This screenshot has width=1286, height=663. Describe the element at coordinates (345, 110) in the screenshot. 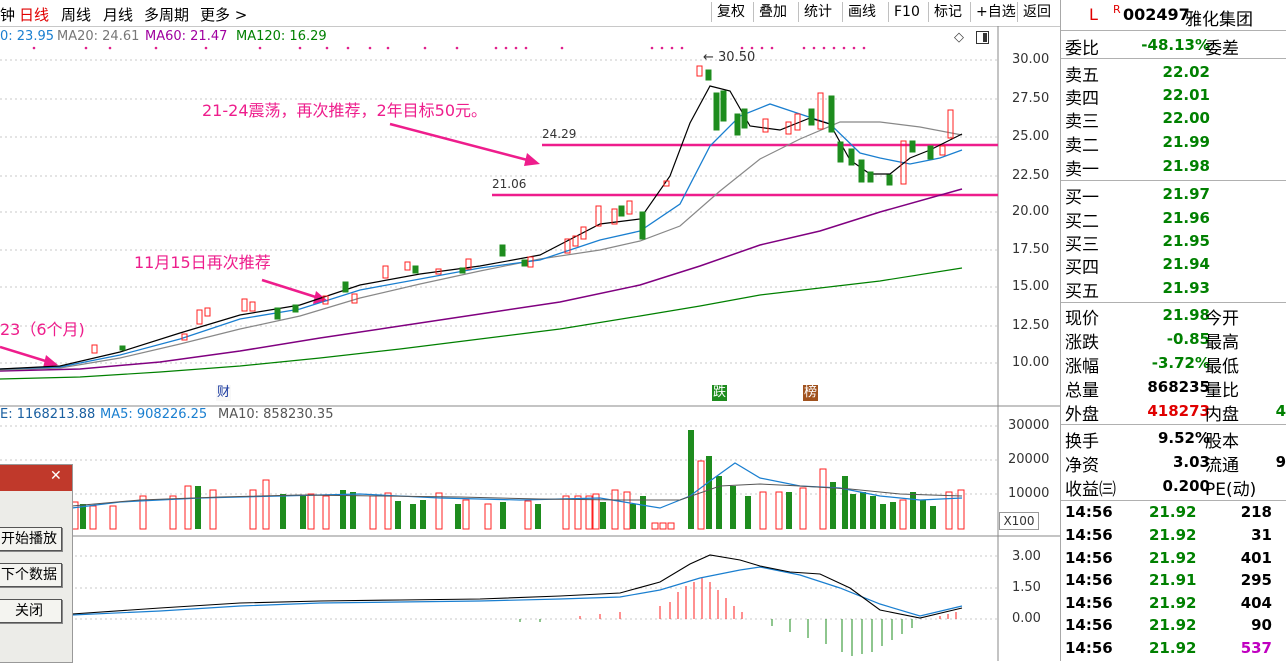

I see `annotation-text: 21-24震荡，再次推荐，2年目标50元。` at that location.